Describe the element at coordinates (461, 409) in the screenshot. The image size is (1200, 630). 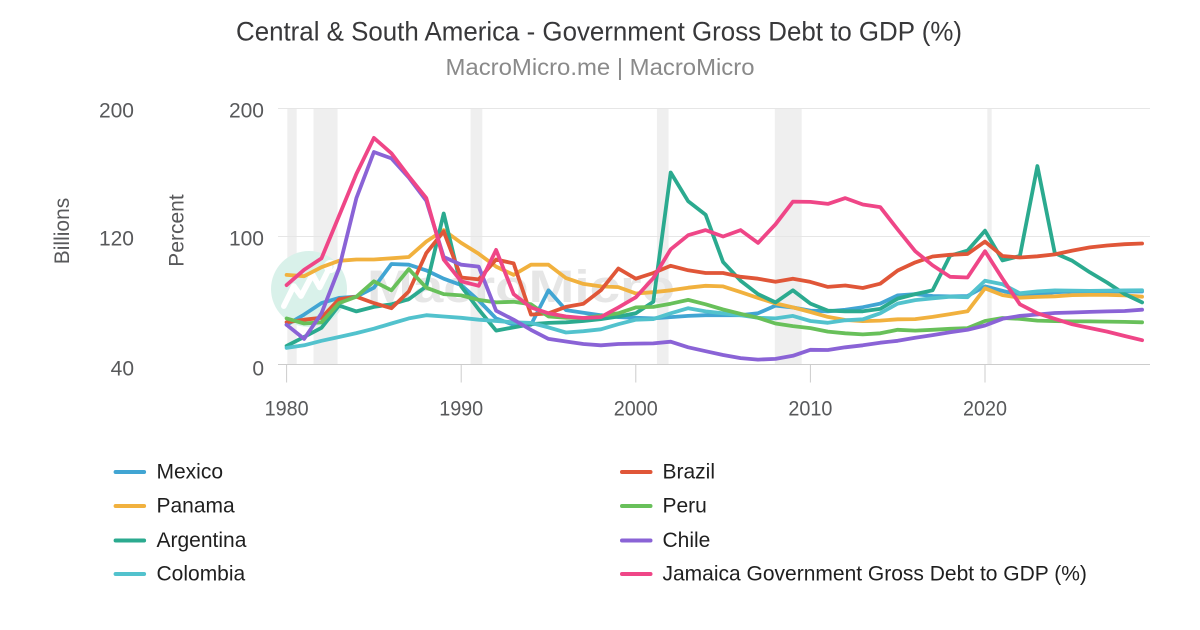
I see `svg-text: 1990` at that location.